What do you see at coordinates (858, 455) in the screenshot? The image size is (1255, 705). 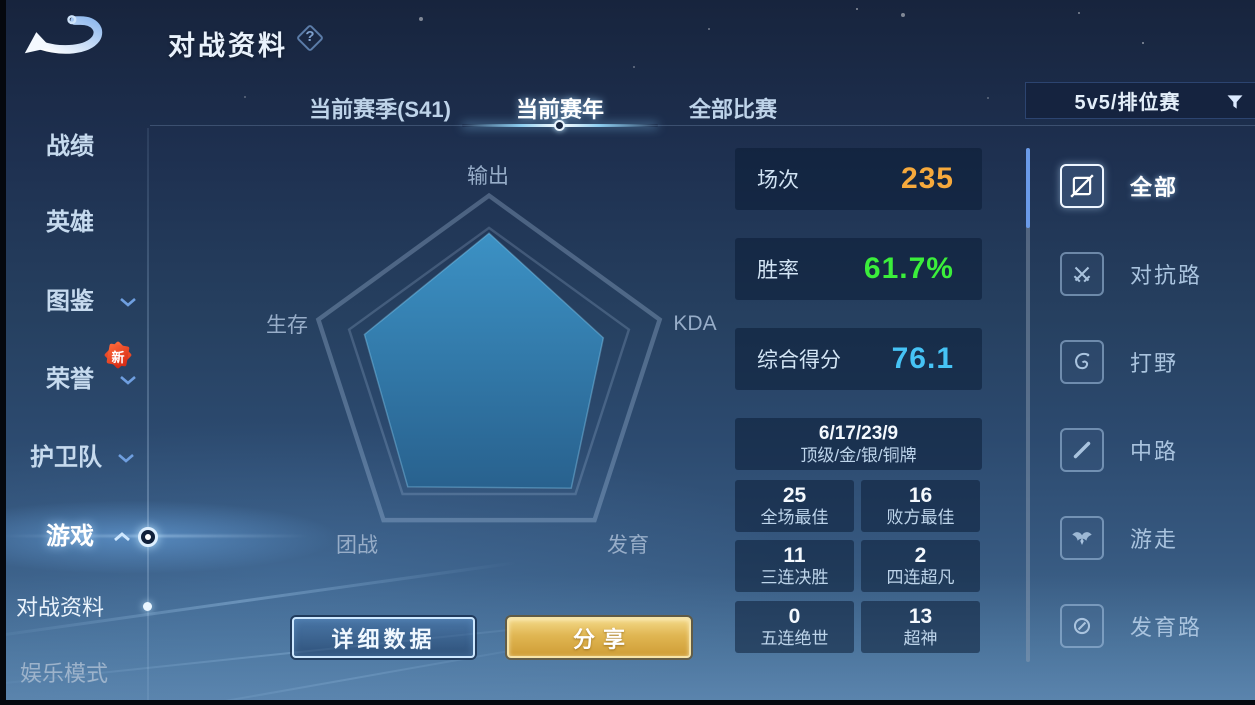 I see `medal-label: 顶级/金/银/铜牌` at bounding box center [858, 455].